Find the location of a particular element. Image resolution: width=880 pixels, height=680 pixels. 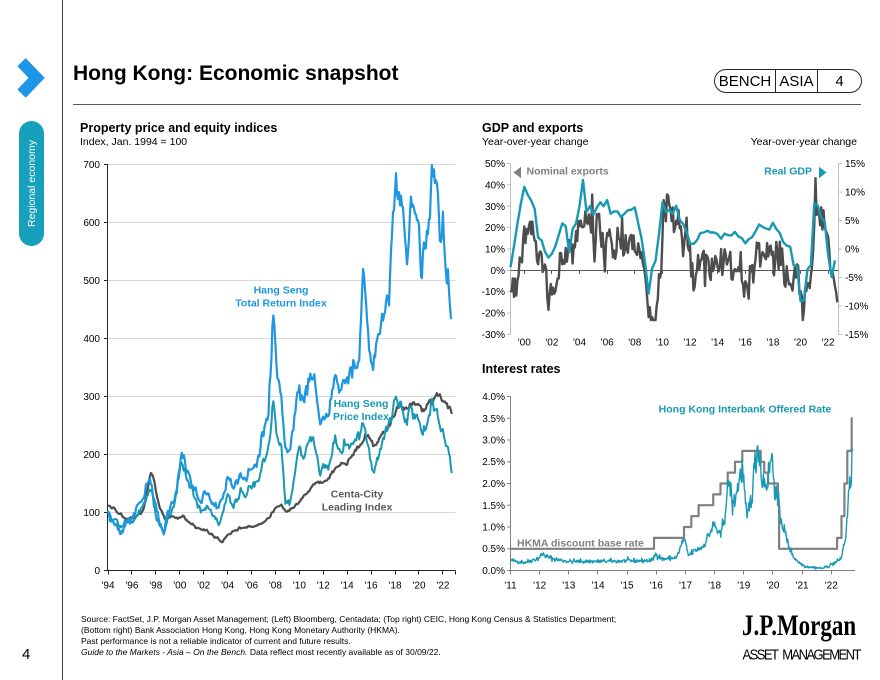

svg-text: -15% is located at coordinates (856, 335).